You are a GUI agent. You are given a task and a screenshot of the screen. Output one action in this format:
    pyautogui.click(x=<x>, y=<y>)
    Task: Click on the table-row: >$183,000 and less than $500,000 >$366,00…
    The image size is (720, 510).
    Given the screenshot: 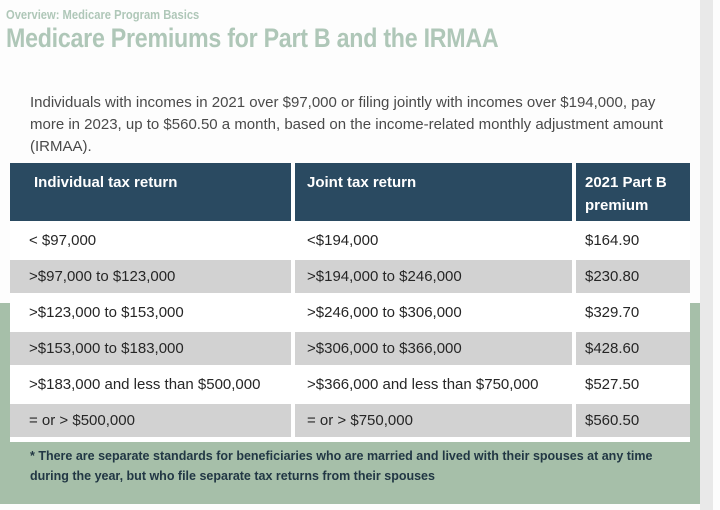 What is the action you would take?
    pyautogui.click(x=350, y=384)
    